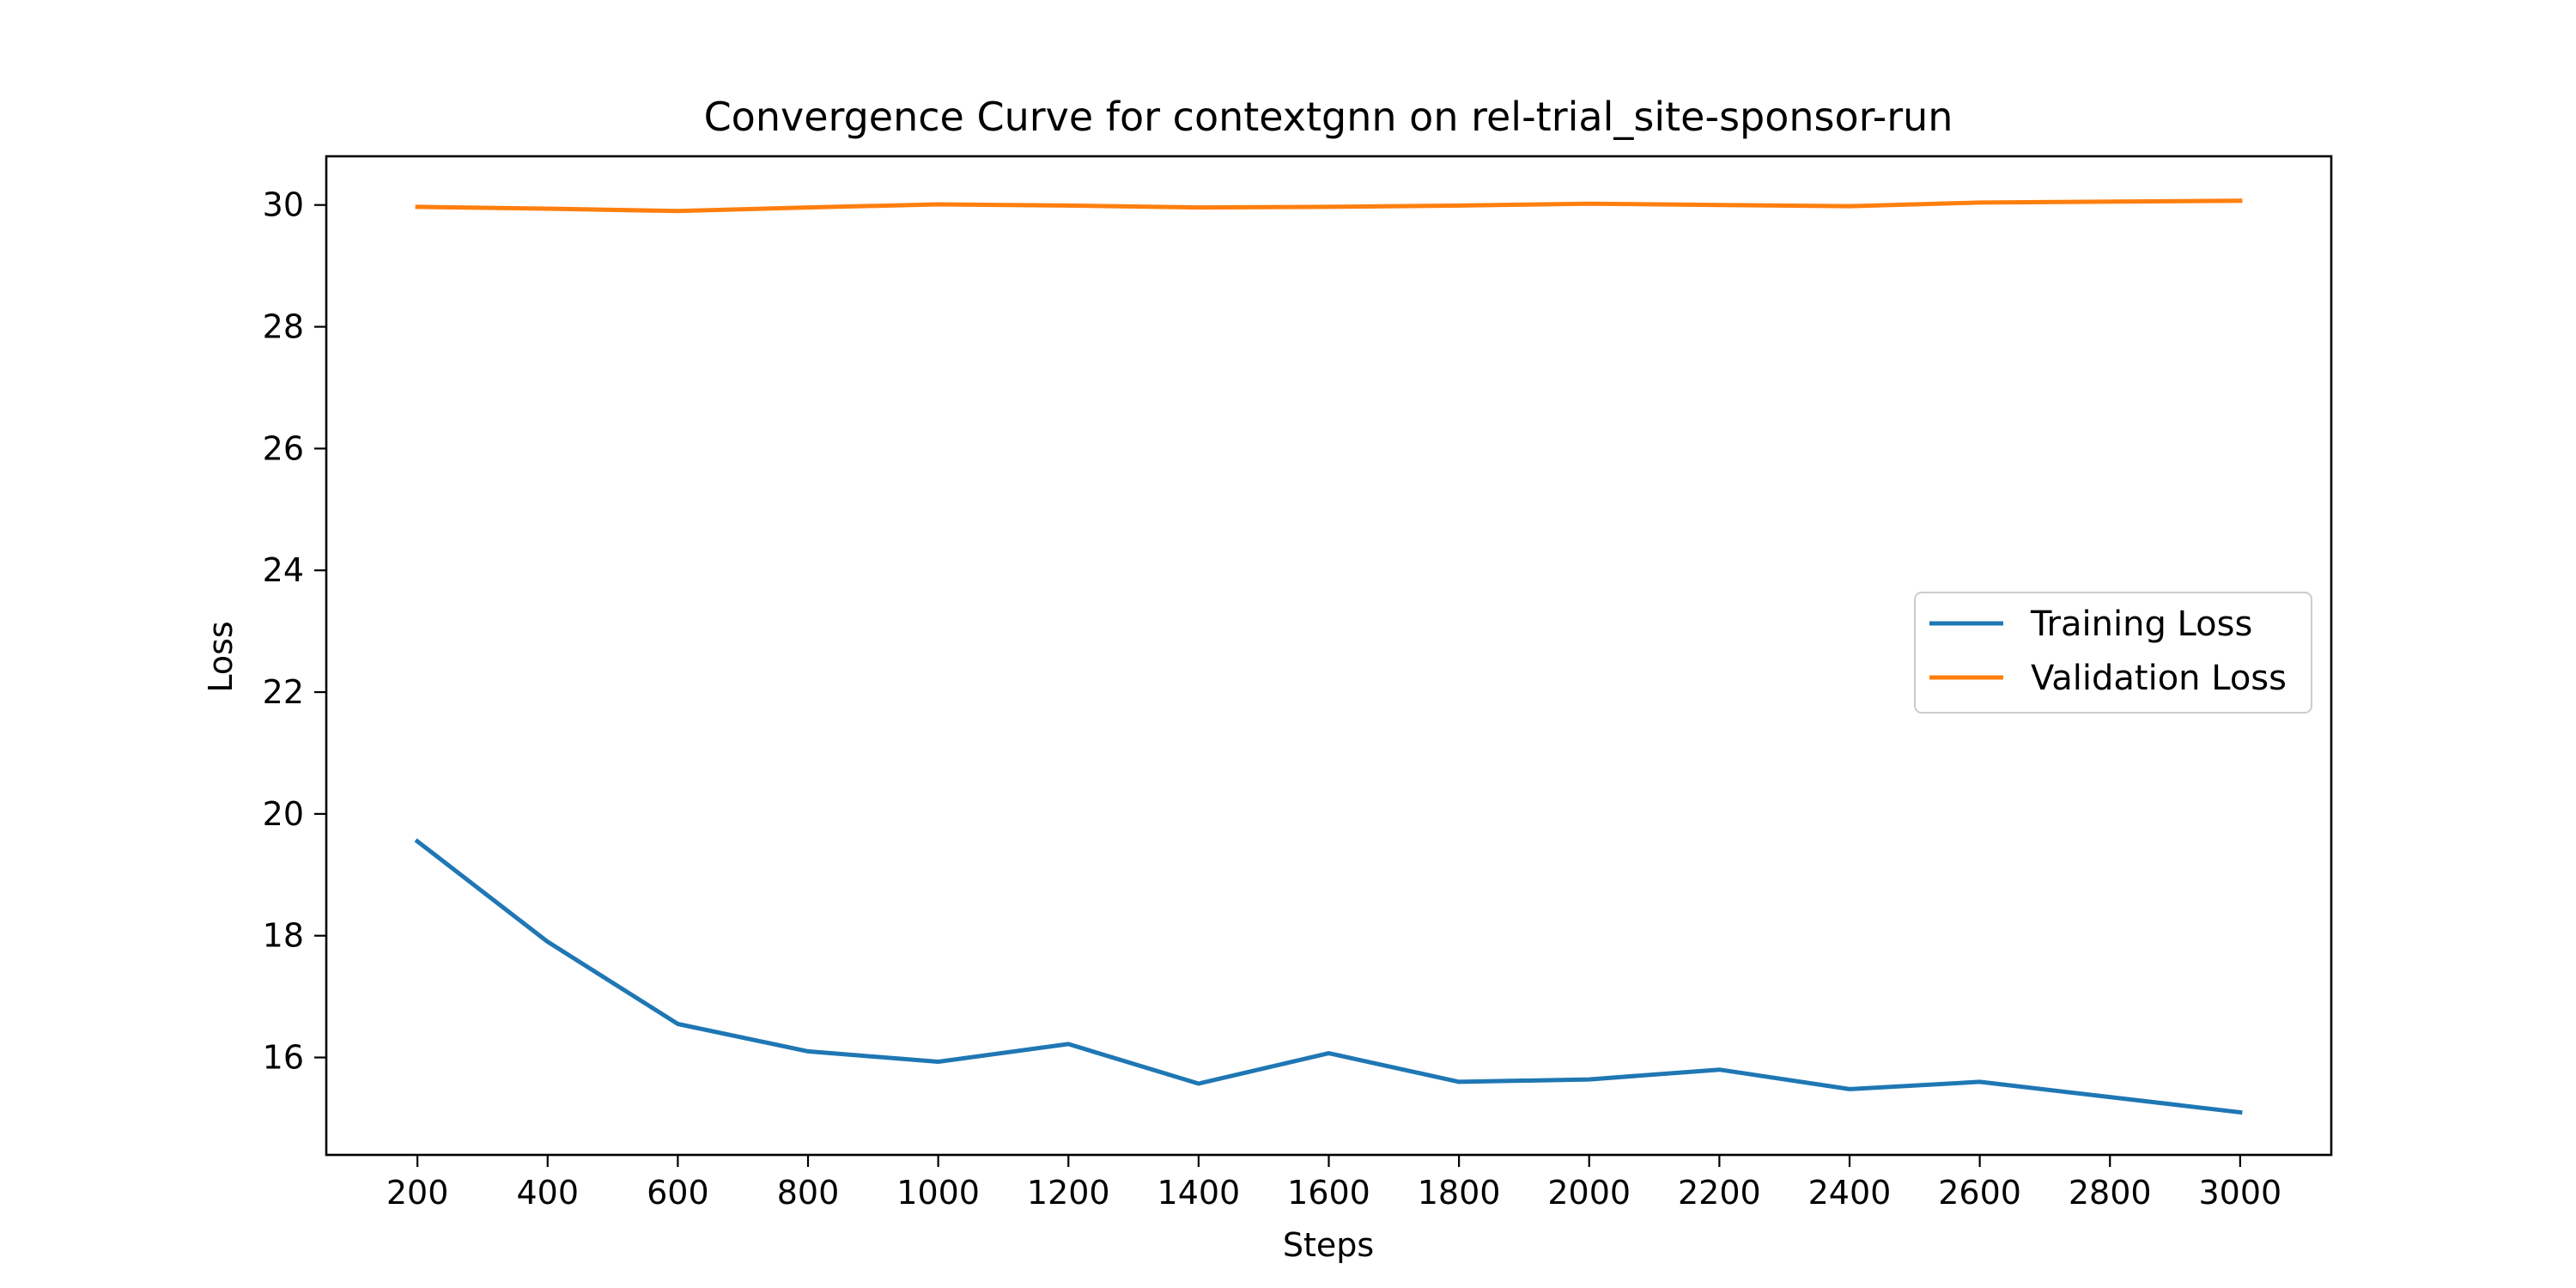 The image size is (2576, 1288). Describe the element at coordinates (283, 205) in the screenshot. I see `y-tick-label: 30` at that location.